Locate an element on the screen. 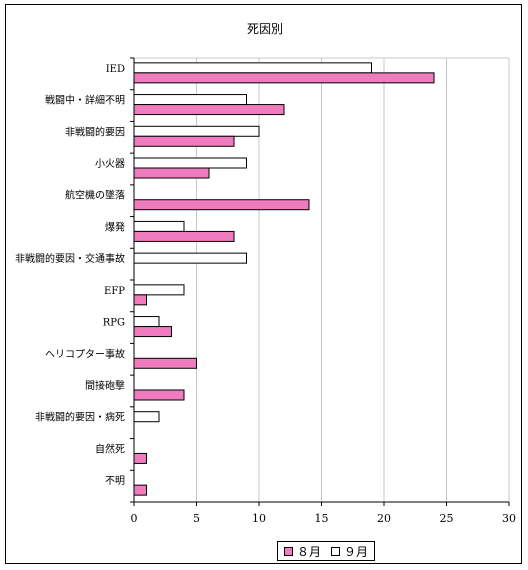 The width and height of the screenshot is (528, 570). category-label: 間接砲撃 is located at coordinates (105, 385).